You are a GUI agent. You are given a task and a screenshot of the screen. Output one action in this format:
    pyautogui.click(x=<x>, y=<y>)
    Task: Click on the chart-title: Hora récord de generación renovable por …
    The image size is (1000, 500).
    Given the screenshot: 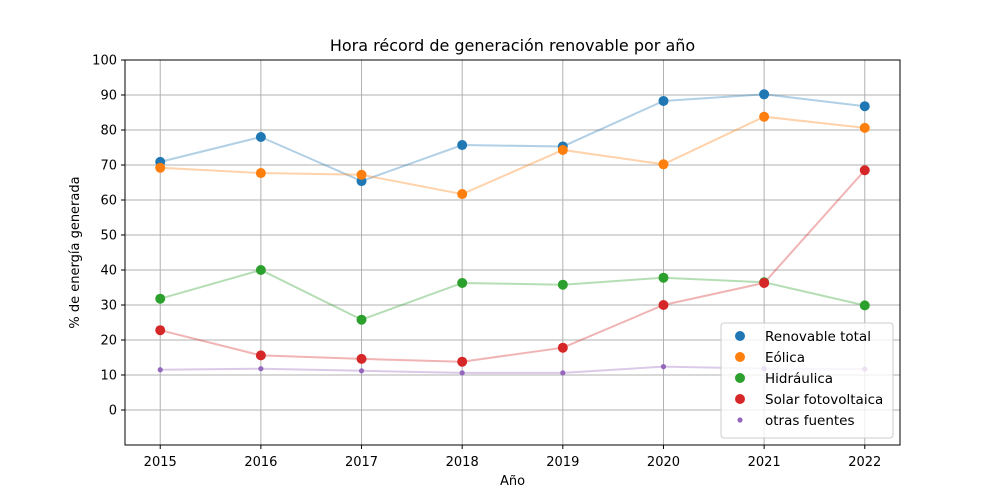 What is the action you would take?
    pyautogui.click(x=512, y=45)
    